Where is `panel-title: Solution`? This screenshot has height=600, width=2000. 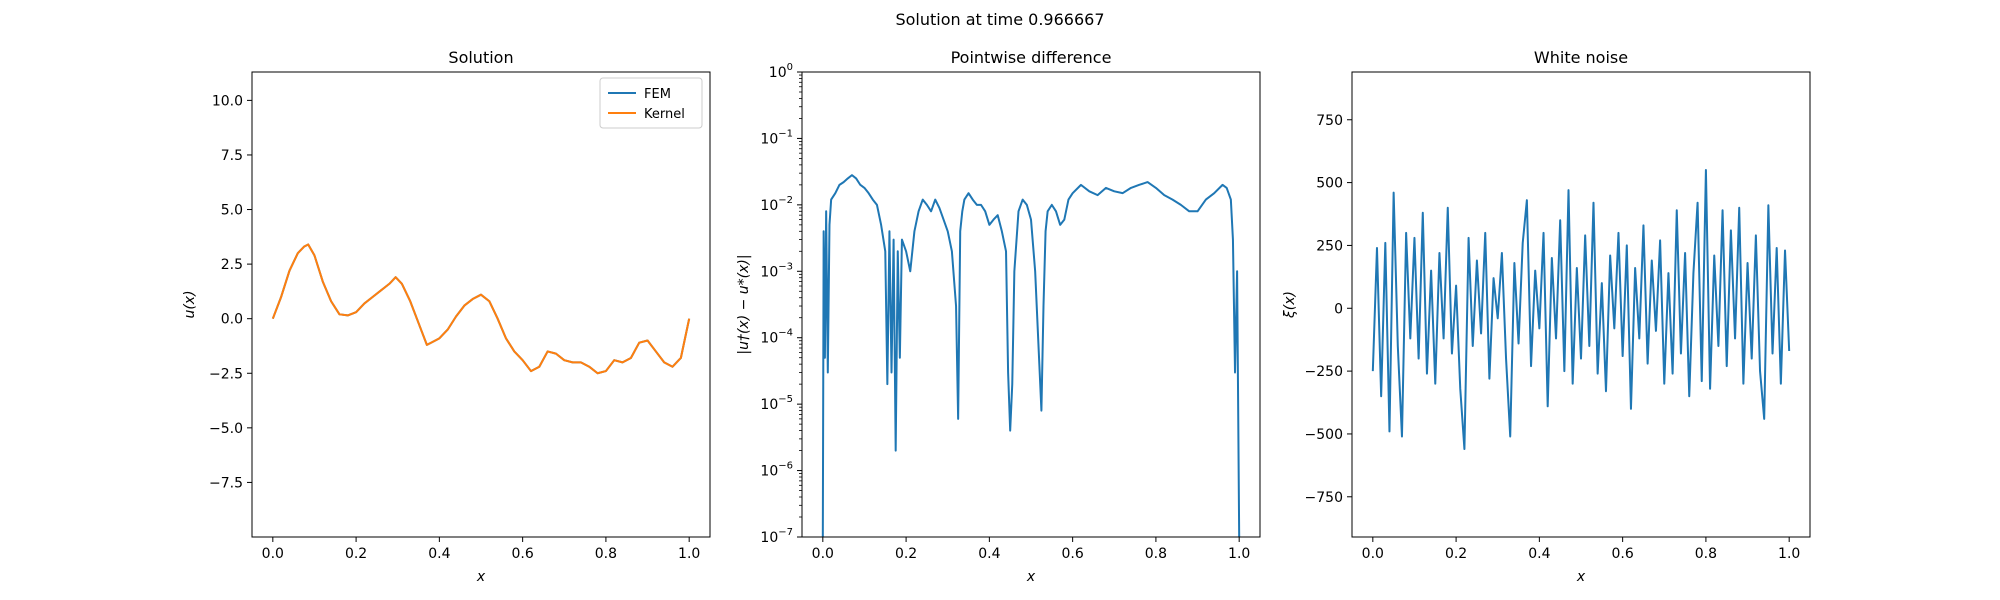
panel-title: Solution is located at coordinates (480, 57).